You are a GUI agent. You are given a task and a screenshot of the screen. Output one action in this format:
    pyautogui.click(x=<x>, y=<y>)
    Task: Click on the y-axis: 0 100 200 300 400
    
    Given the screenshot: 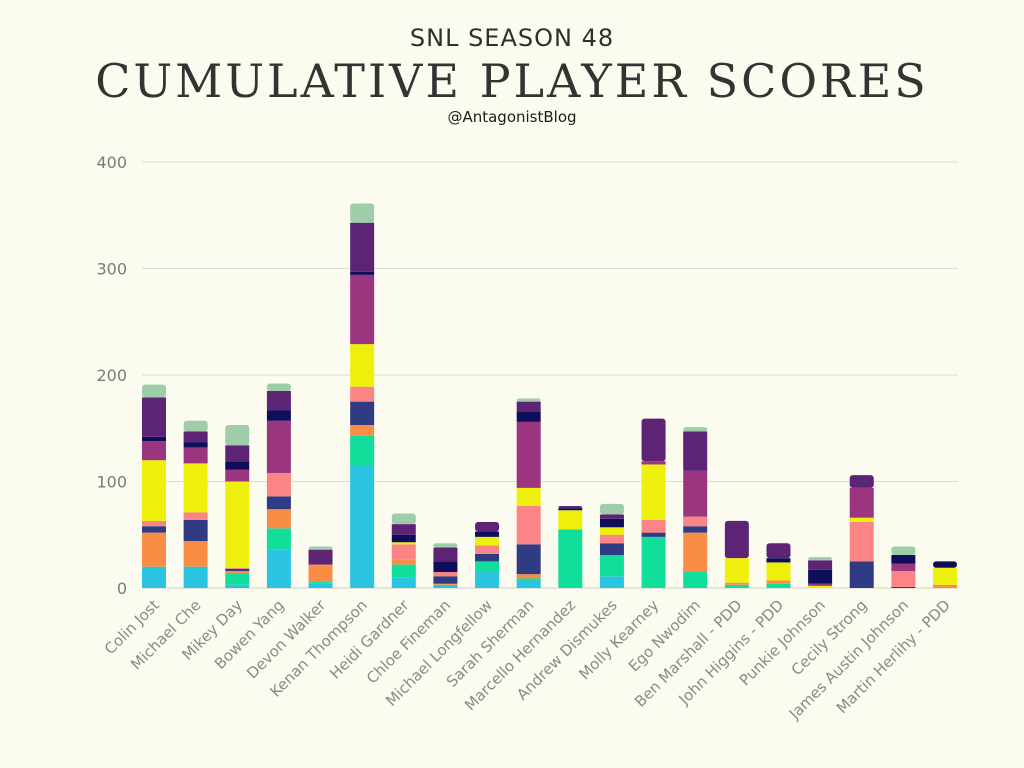 What is the action you would take?
    pyautogui.click(x=111, y=375)
    